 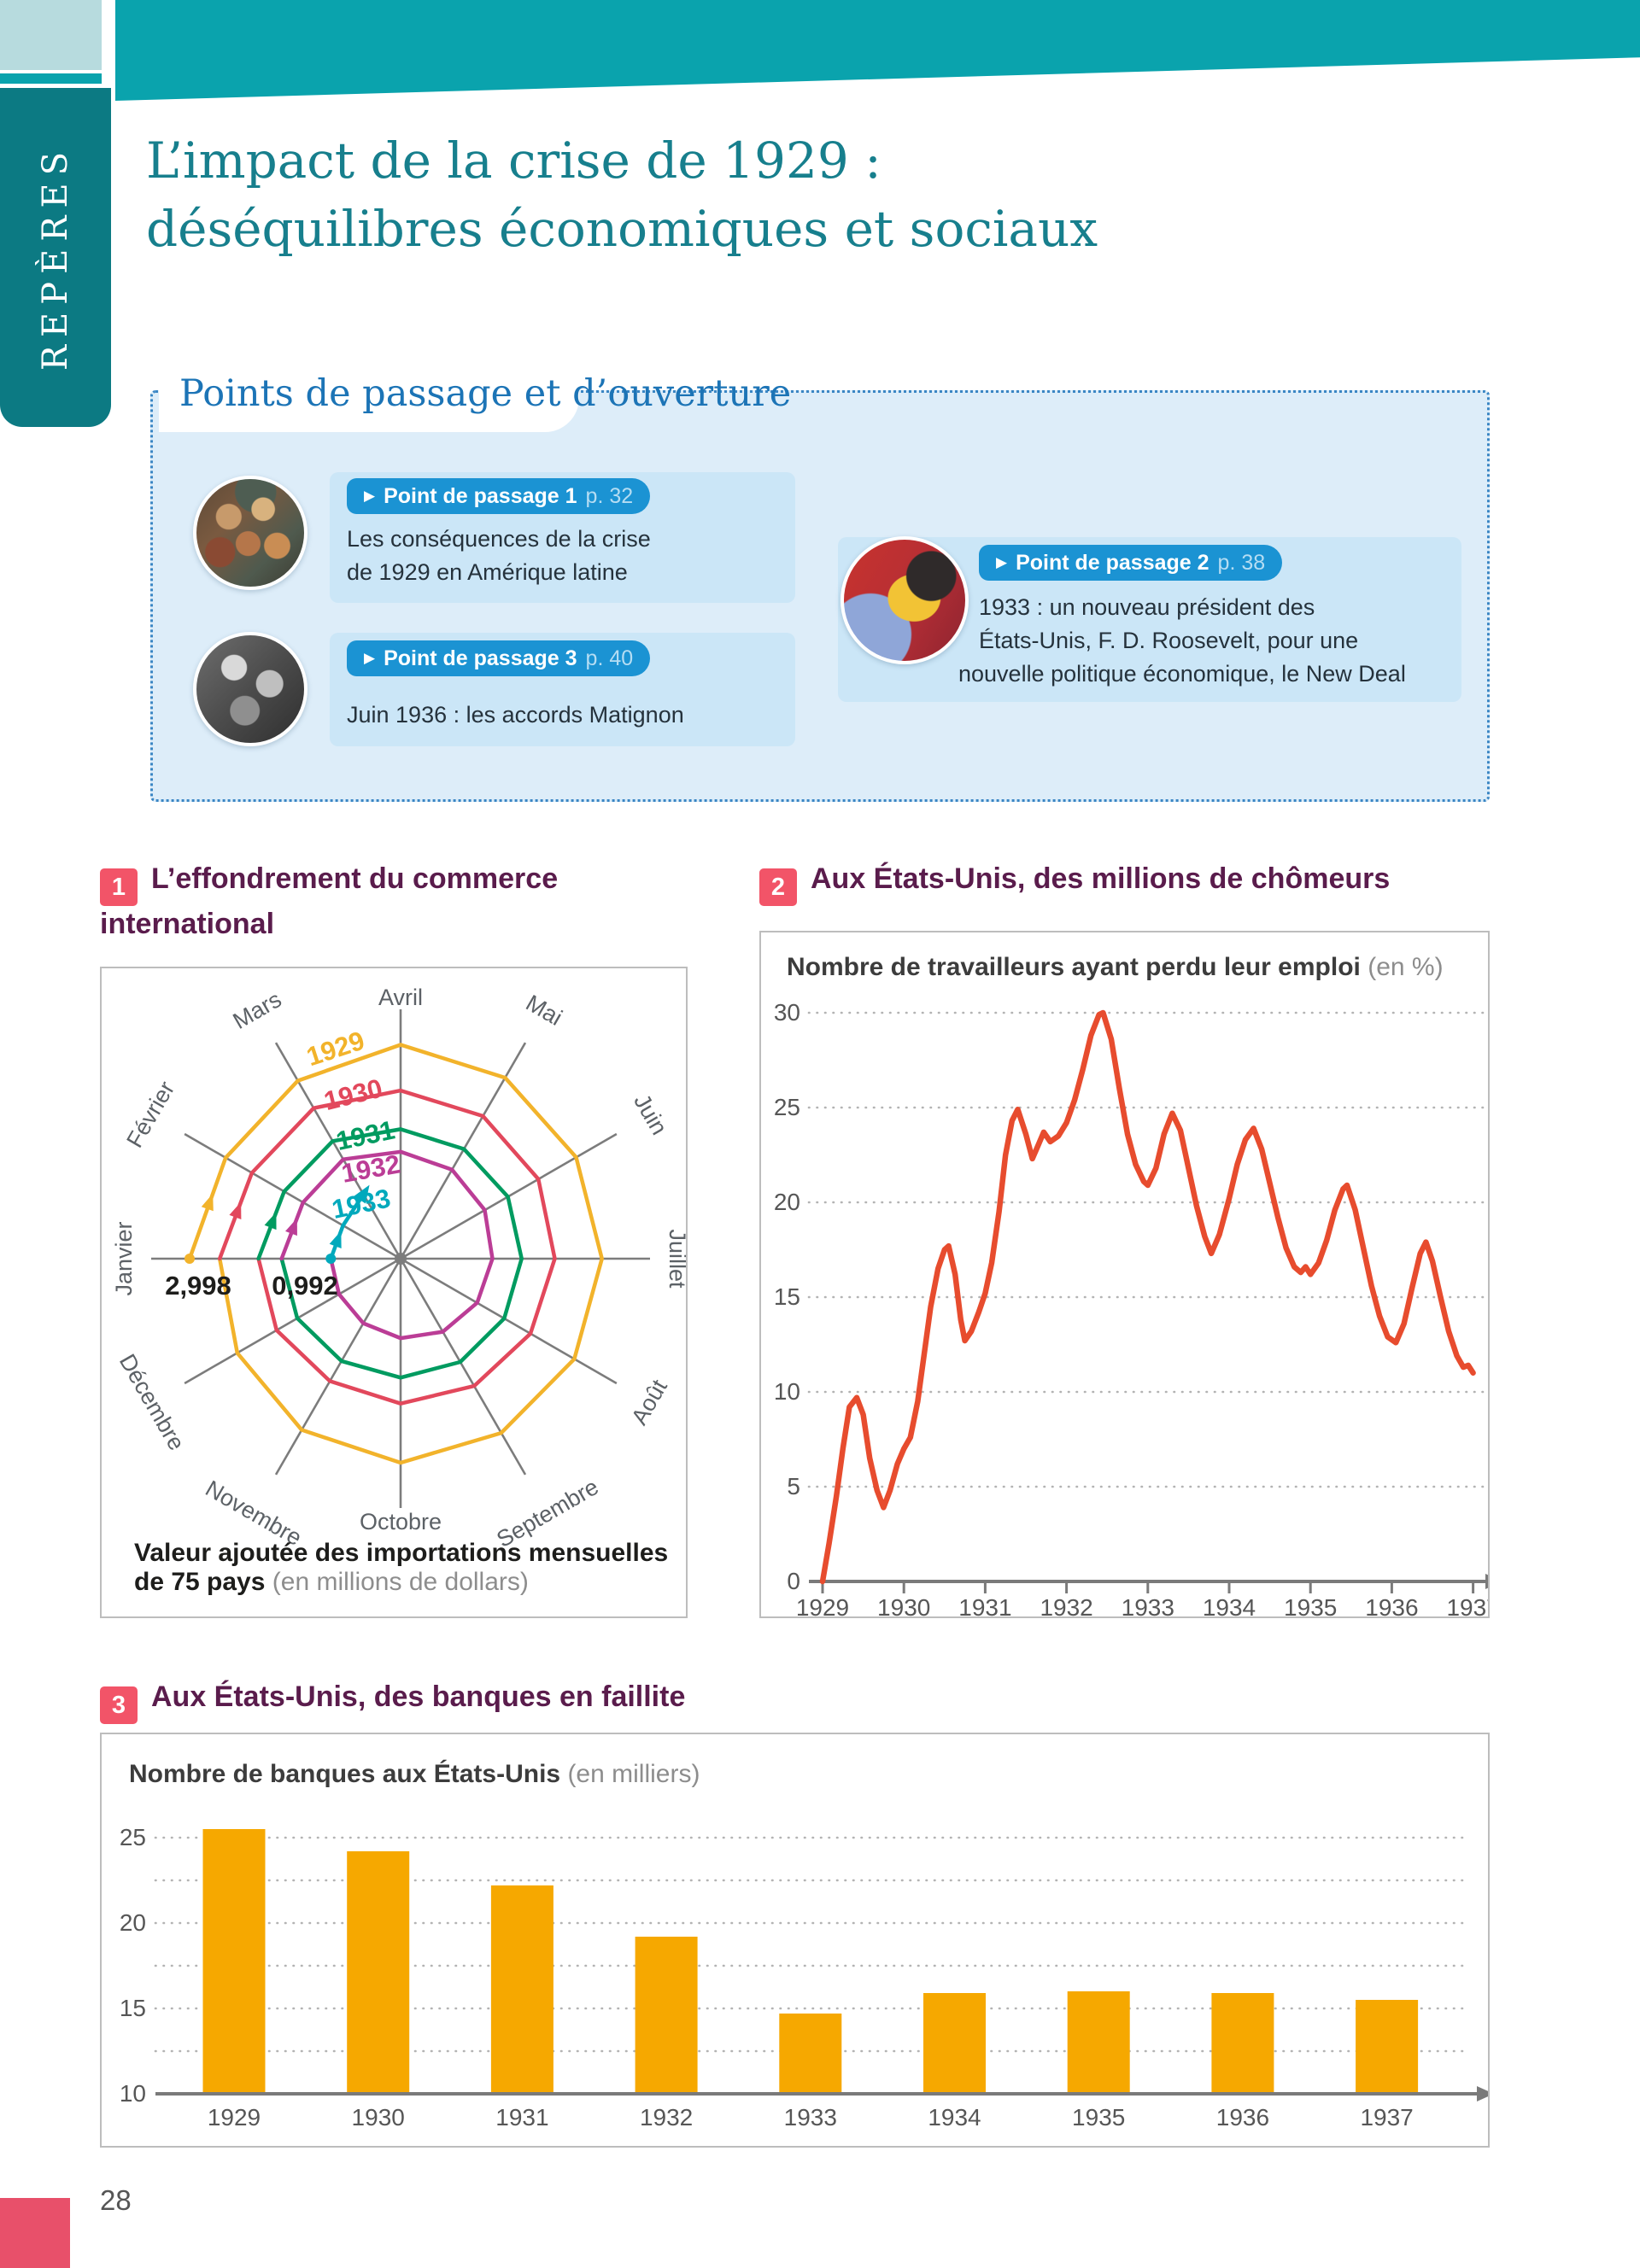 I want to click on svg-text: 30, so click(x=787, y=1012).